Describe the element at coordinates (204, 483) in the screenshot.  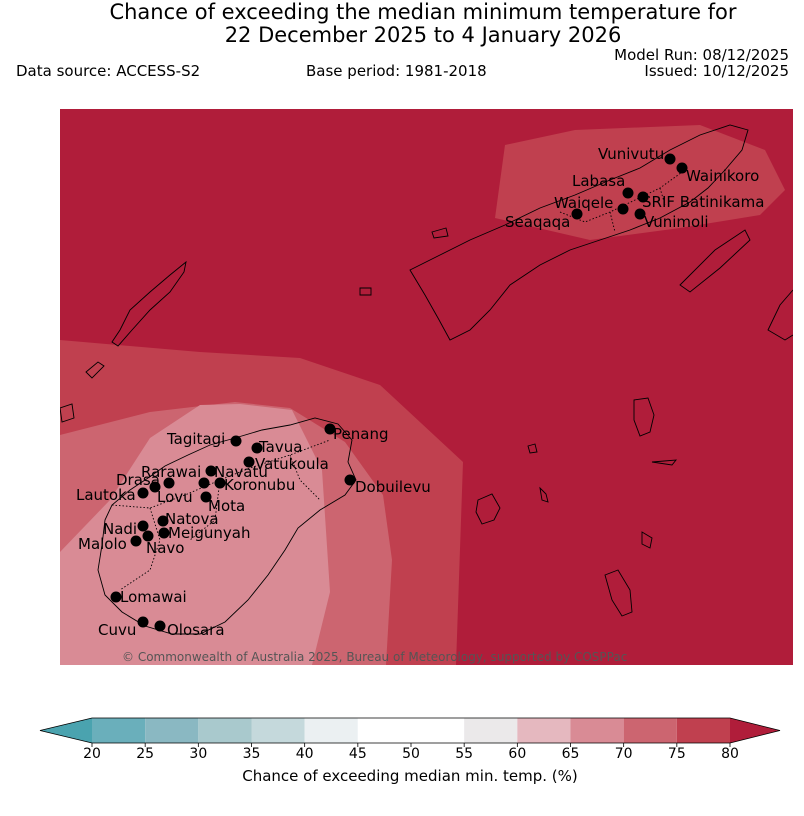
I see `station-marker-navatu` at that location.